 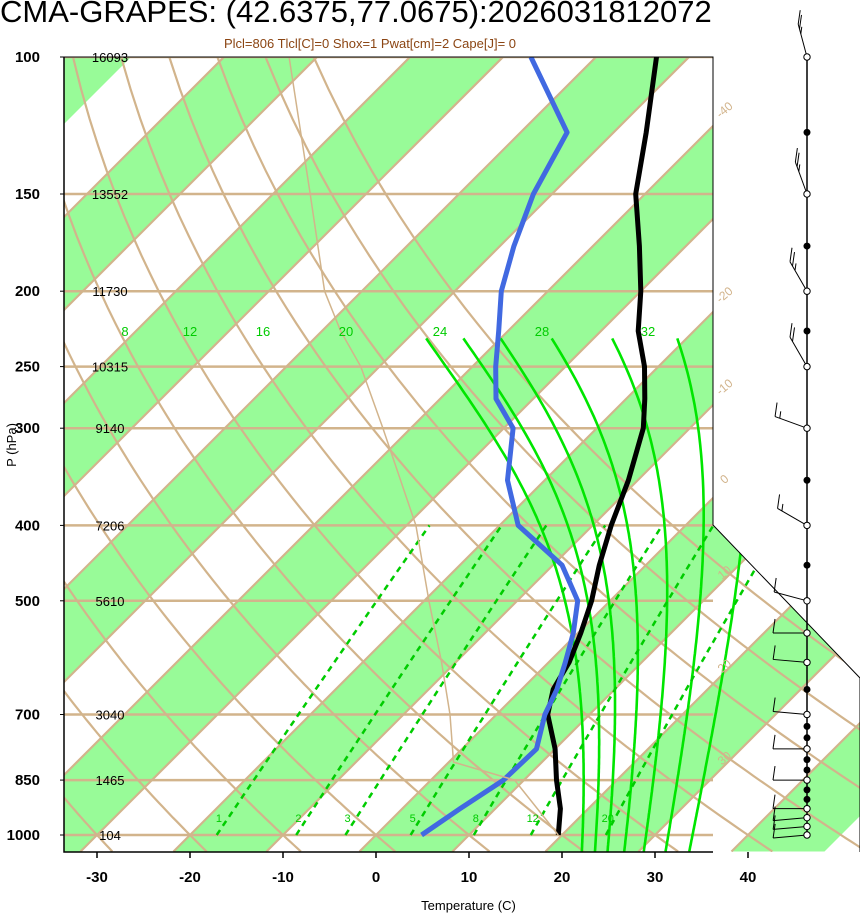 I want to click on mixing-ratio-label: 20, so click(x=608, y=819).